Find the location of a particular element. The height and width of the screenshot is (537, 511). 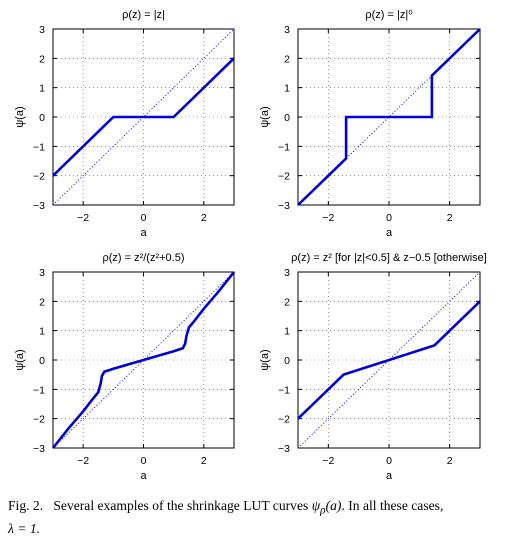

caption-text-end: . In all these cases, is located at coordinates (392, 505).